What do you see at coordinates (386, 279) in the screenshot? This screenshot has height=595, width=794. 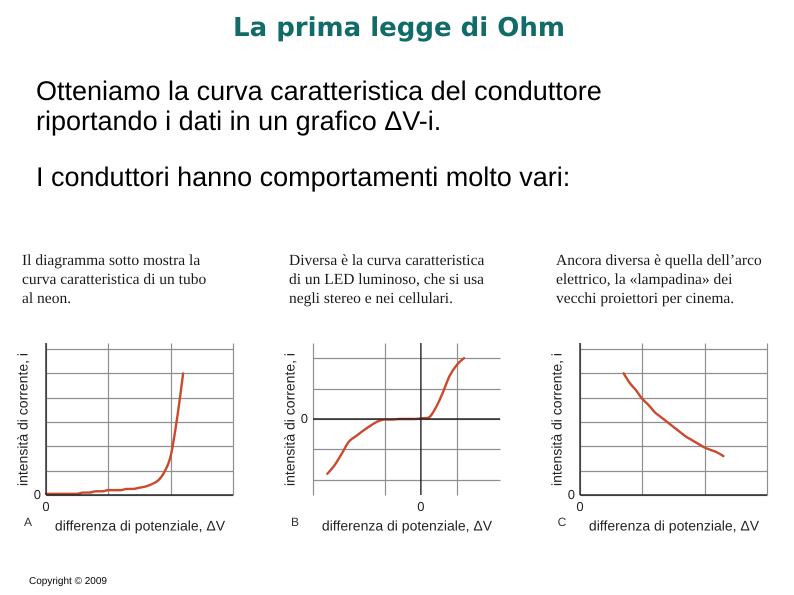 I see `chart-title: Diversa è la curva caratteristica di un LED luminoso, che si usa negli stereo e nei cellulari.` at bounding box center [386, 279].